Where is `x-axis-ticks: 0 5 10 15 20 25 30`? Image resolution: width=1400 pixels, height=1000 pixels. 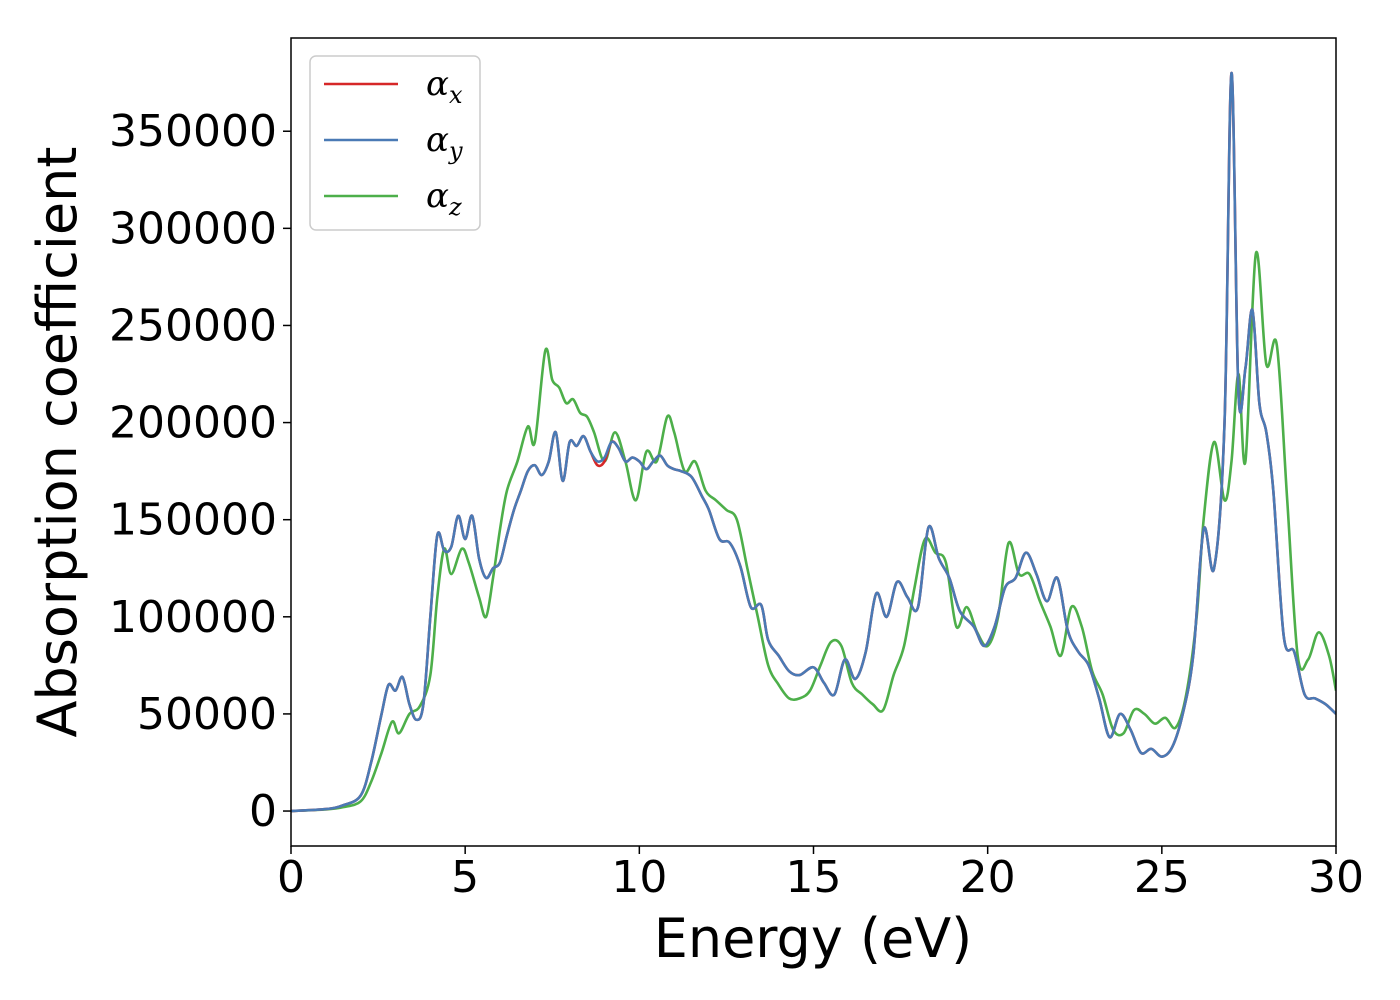 x-axis-ticks: 0 5 10 15 20 25 30 is located at coordinates (820, 874).